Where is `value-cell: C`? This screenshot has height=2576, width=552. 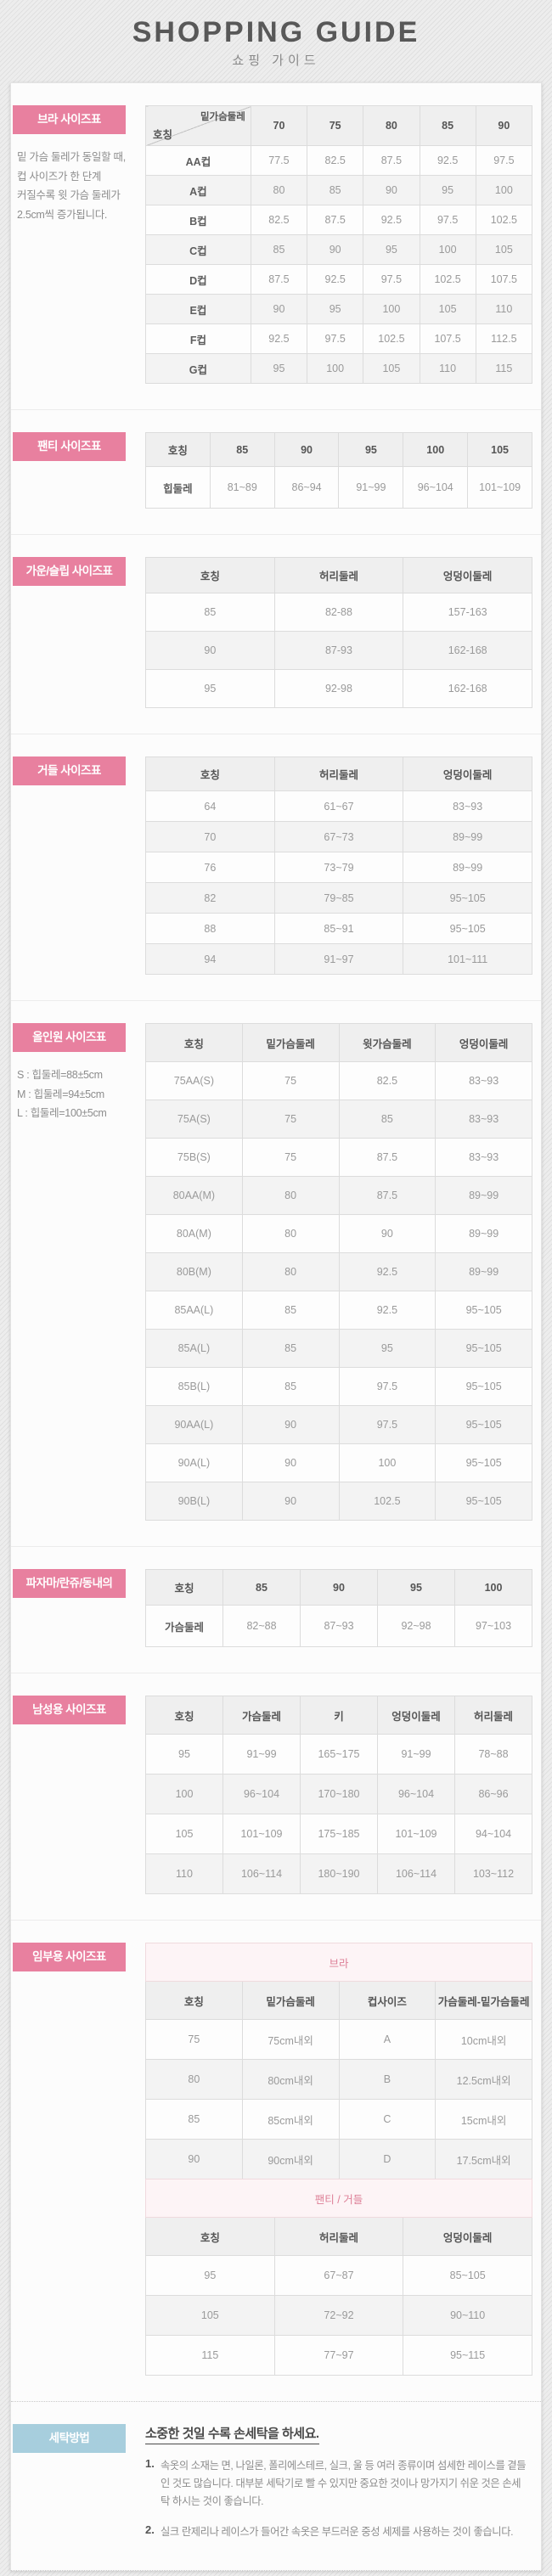
value-cell: C is located at coordinates (387, 2119).